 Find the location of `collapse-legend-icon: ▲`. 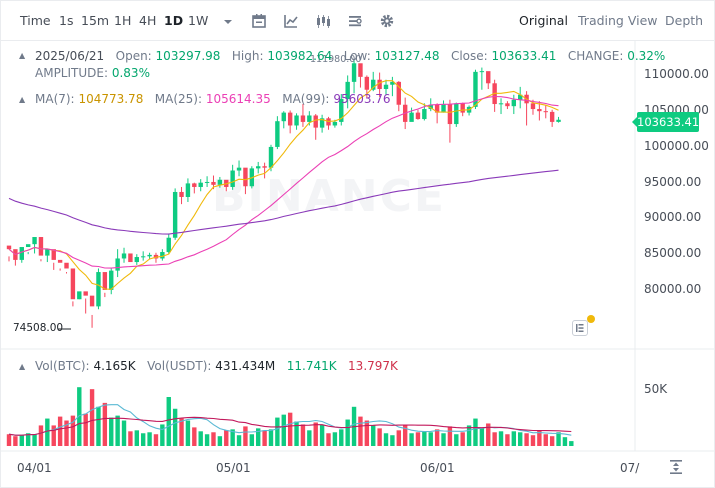

collapse-legend-icon: ▲ is located at coordinates (22, 55).